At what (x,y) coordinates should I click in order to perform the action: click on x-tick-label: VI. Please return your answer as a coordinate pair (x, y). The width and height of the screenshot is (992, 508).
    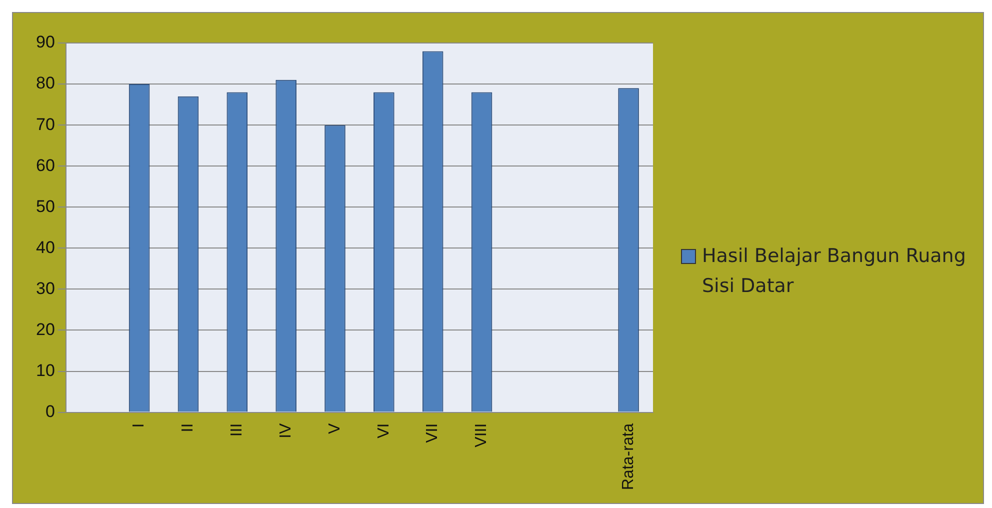
    Looking at the image, I should click on (383, 430).